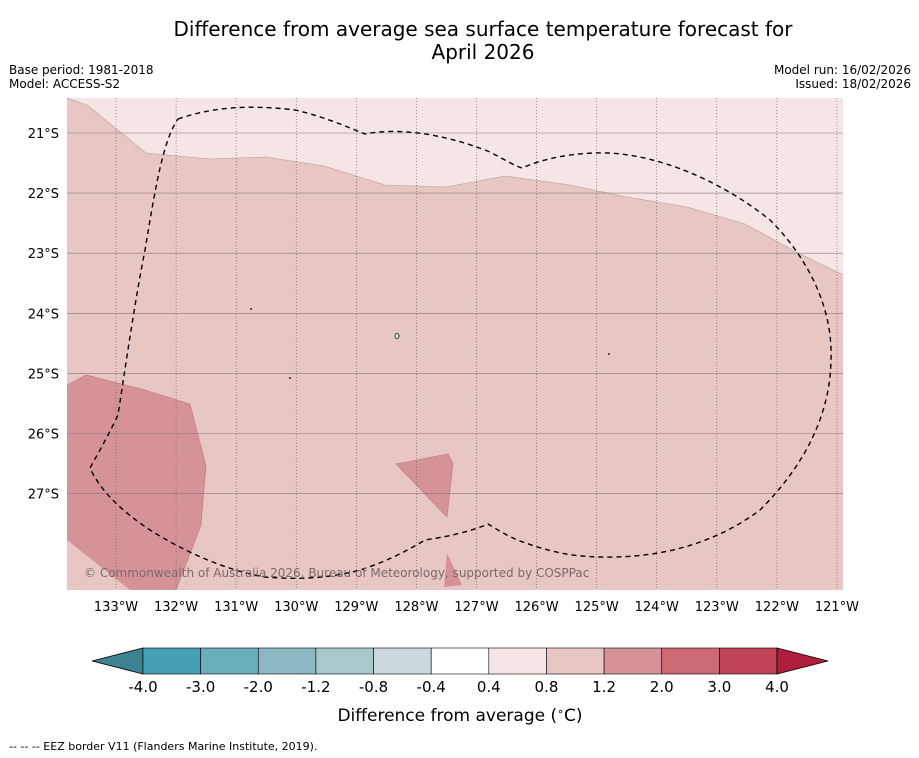 The width and height of the screenshot is (919, 758). Describe the element at coordinates (431, 687) in the screenshot. I see `colorbar-tick-label: -0.4` at that location.